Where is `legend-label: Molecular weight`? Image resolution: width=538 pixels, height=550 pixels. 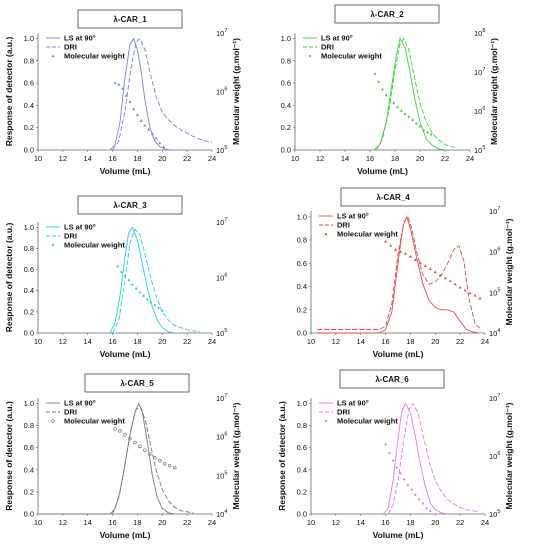 legend-label: Molecular weight is located at coordinates (94, 245).